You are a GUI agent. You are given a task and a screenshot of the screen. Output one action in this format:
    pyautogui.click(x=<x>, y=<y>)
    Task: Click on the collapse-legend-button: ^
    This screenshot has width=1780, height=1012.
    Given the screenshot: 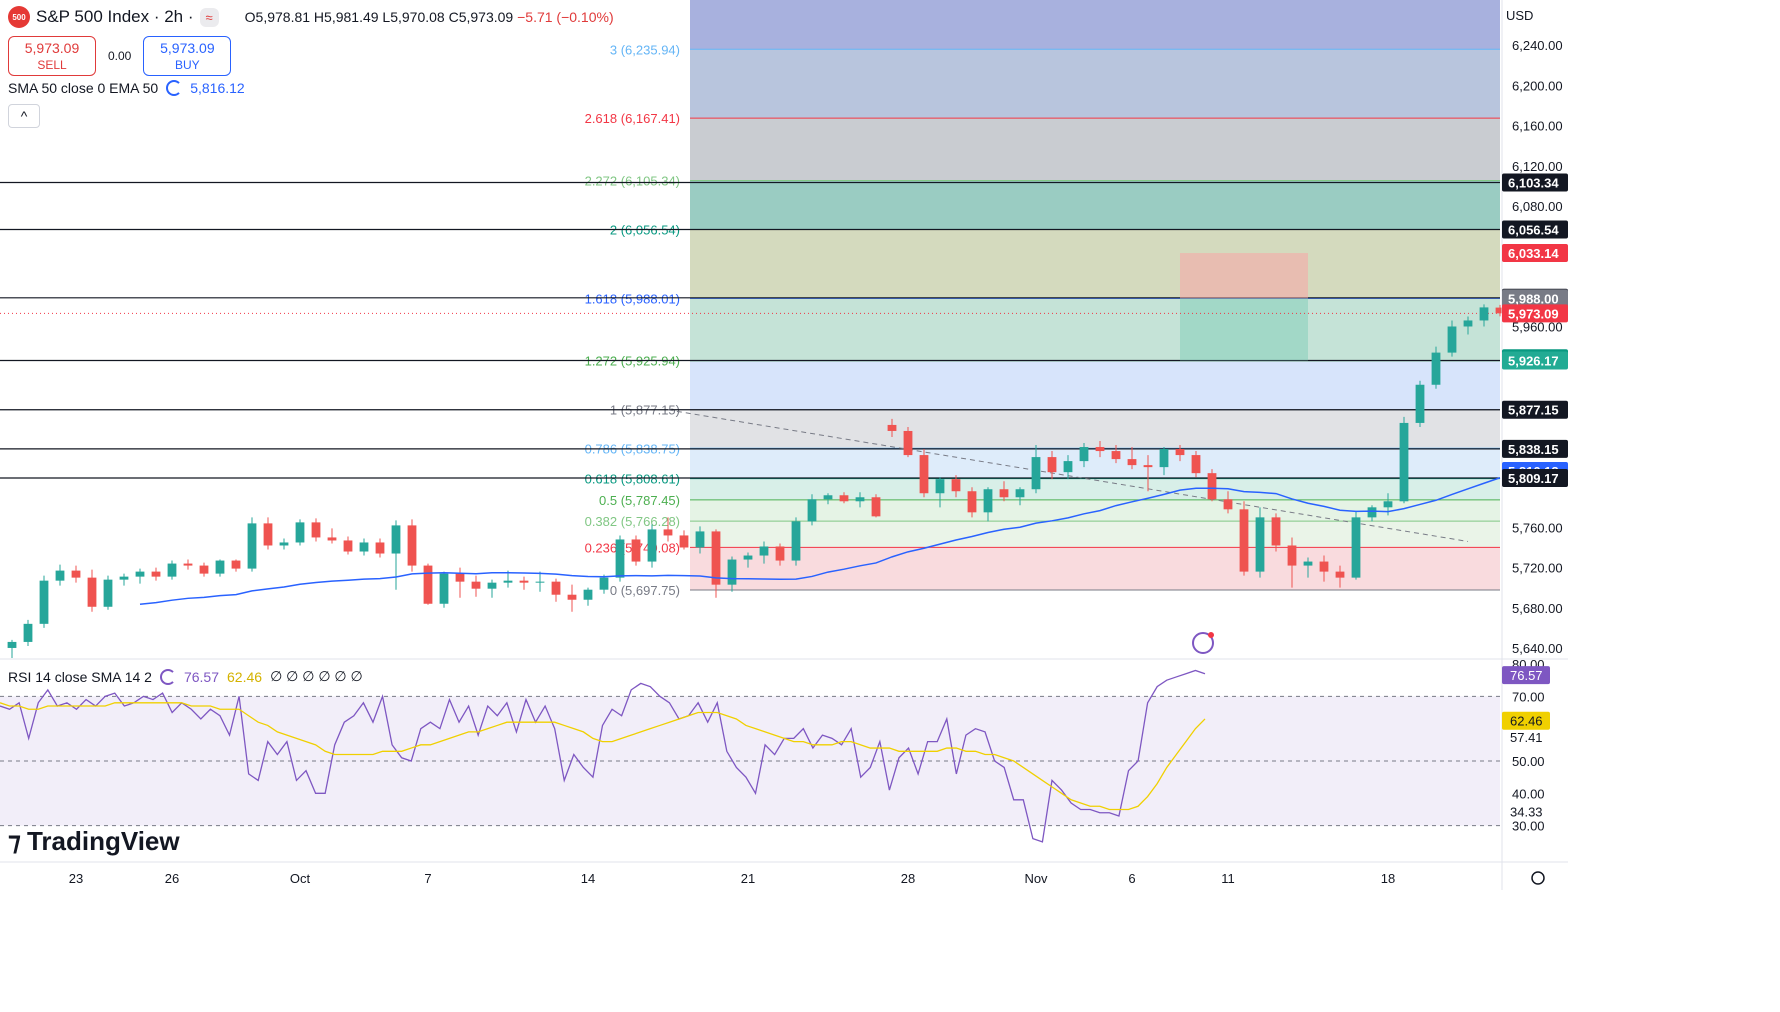 What is the action you would take?
    pyautogui.click(x=24, y=116)
    